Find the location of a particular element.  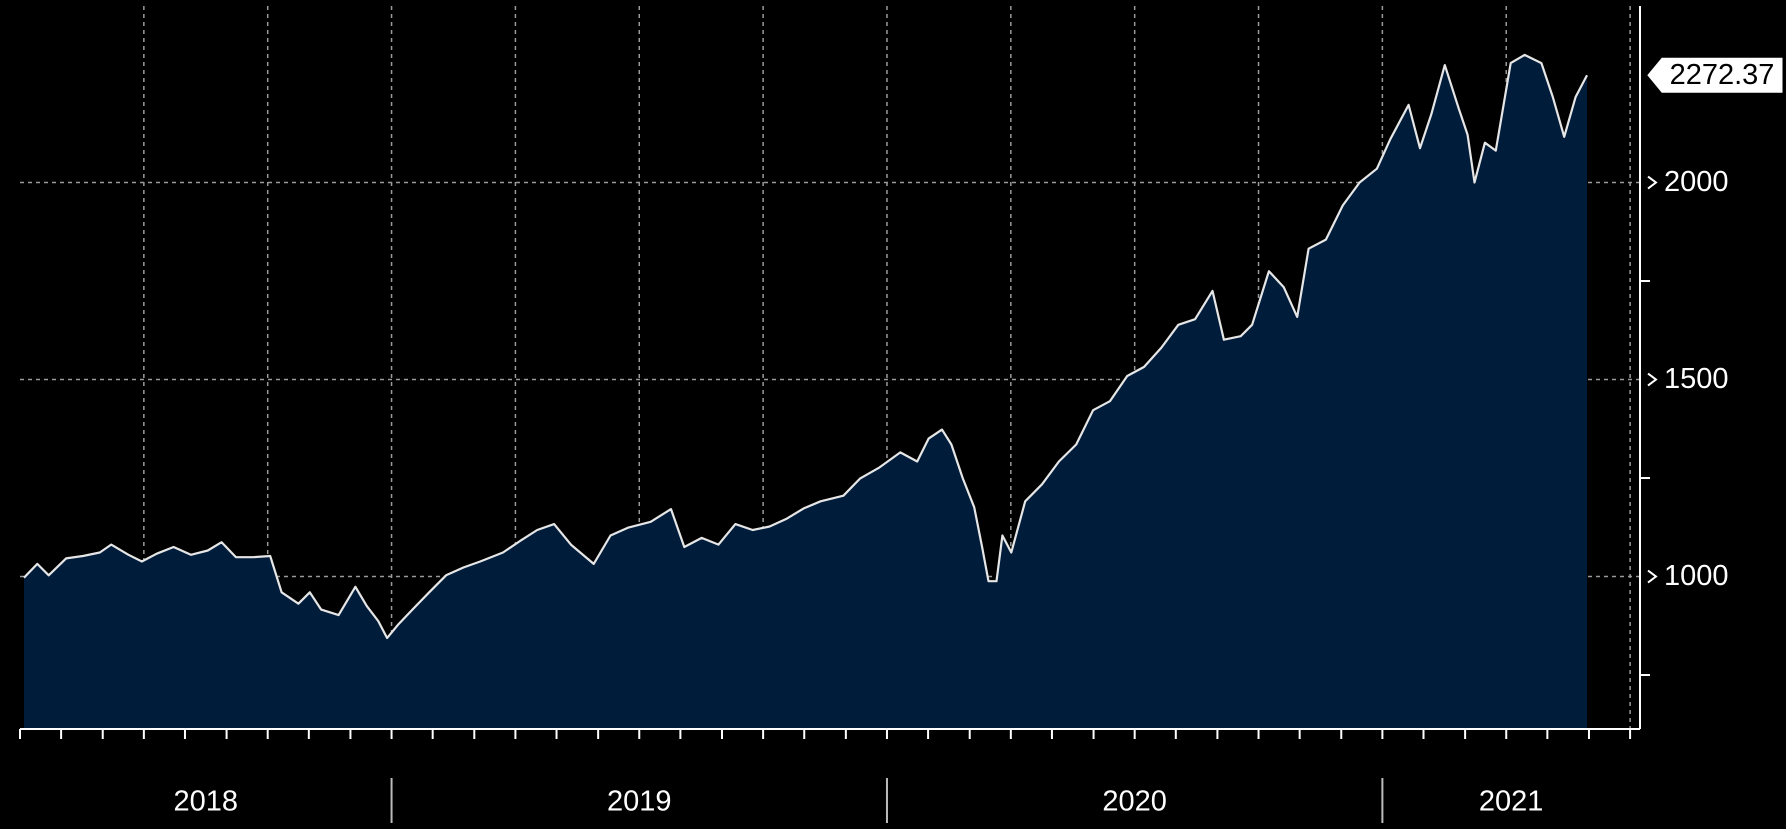

x-period-label: 2020 is located at coordinates (1134, 802).